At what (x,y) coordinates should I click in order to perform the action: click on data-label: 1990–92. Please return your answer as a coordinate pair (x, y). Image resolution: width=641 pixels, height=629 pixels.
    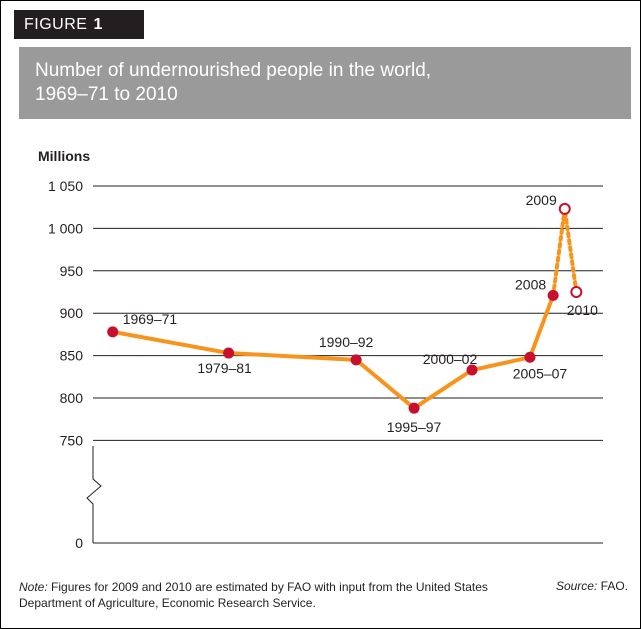
    Looking at the image, I should click on (346, 342).